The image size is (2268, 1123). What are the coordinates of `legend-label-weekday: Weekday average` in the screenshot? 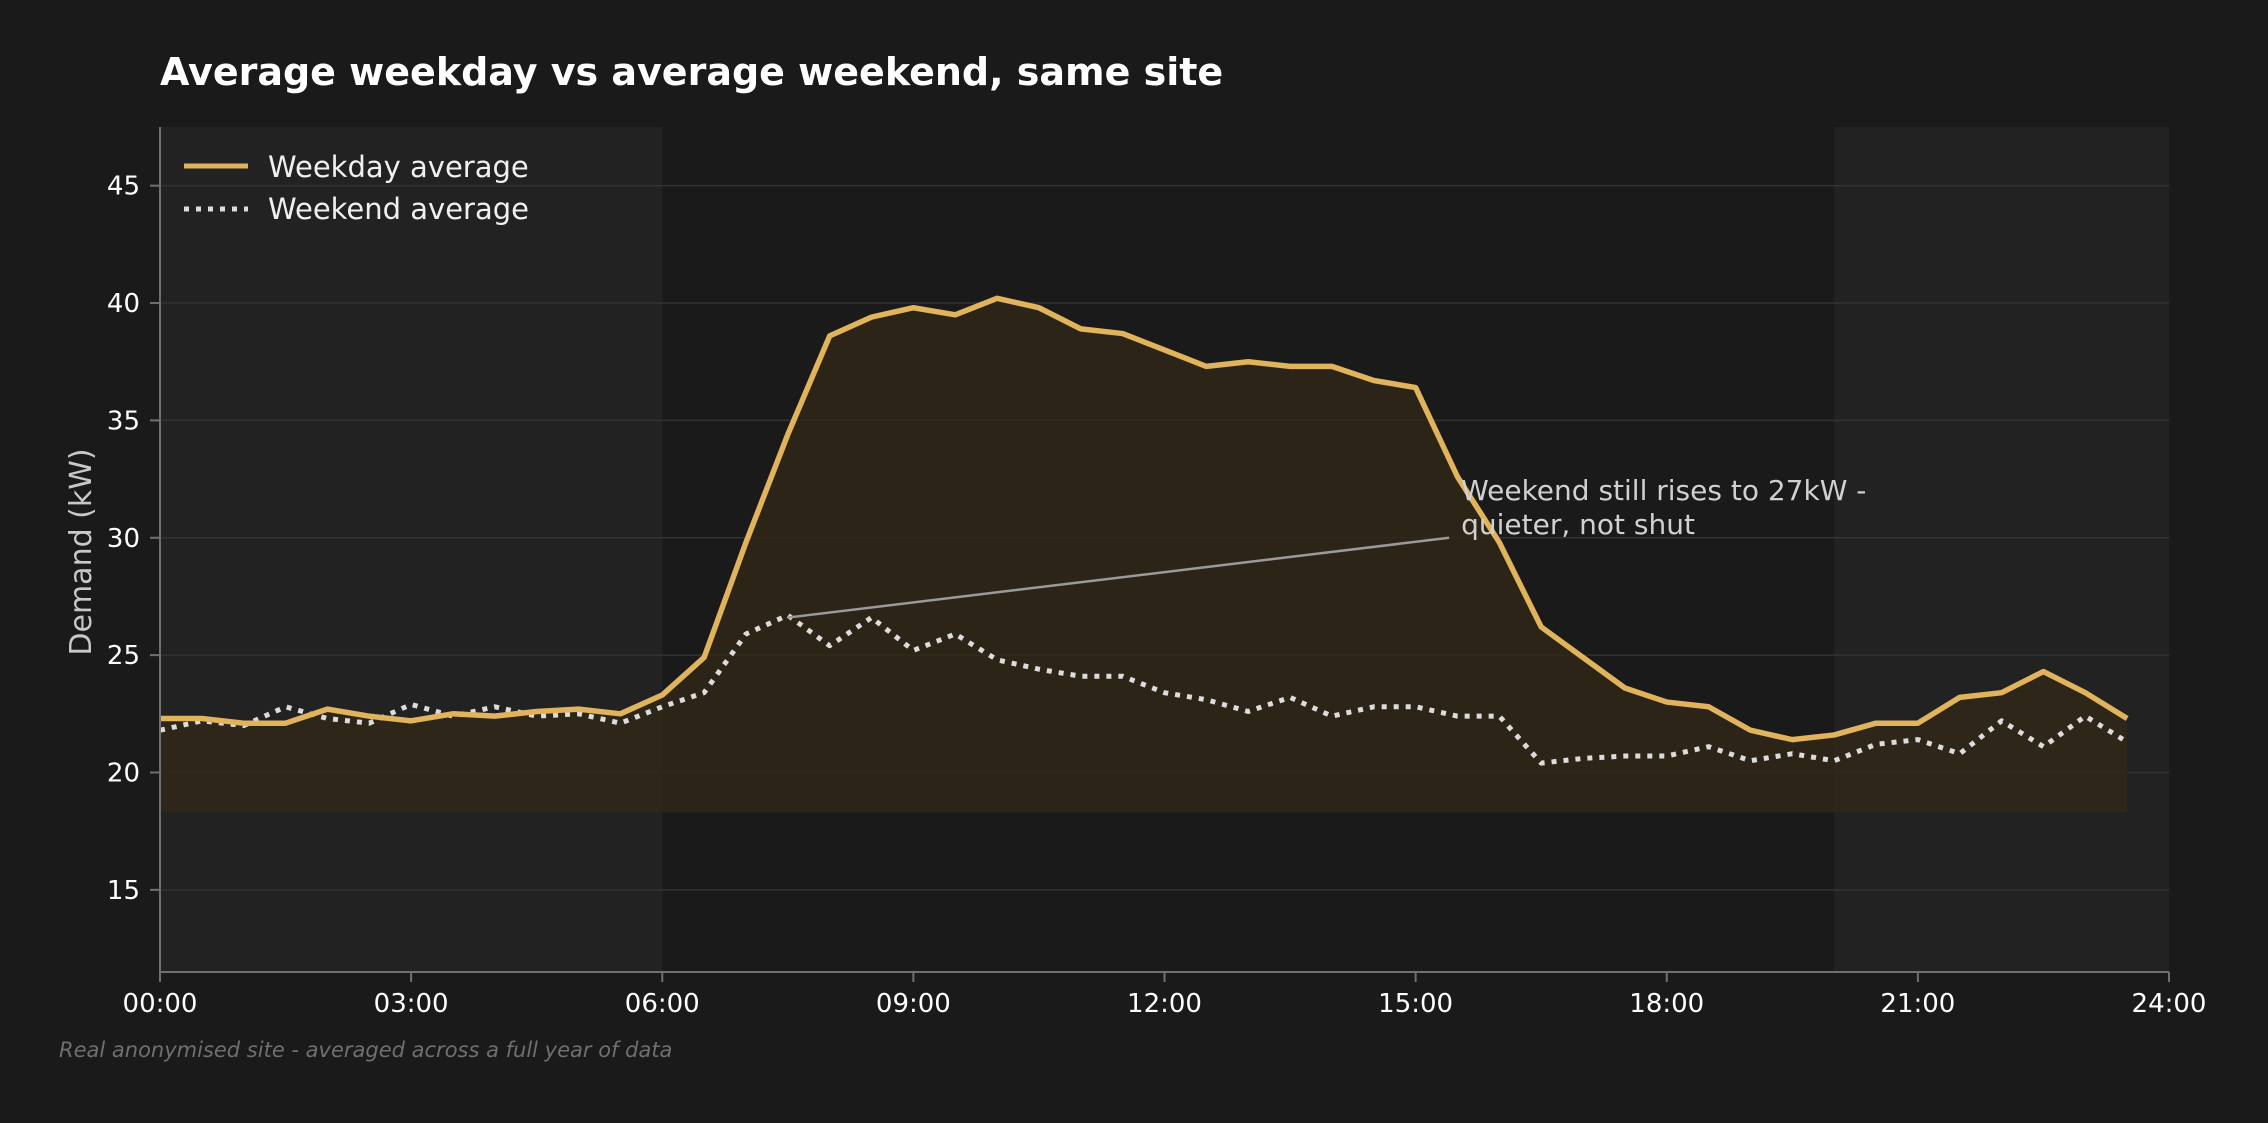 It's located at (398, 167).